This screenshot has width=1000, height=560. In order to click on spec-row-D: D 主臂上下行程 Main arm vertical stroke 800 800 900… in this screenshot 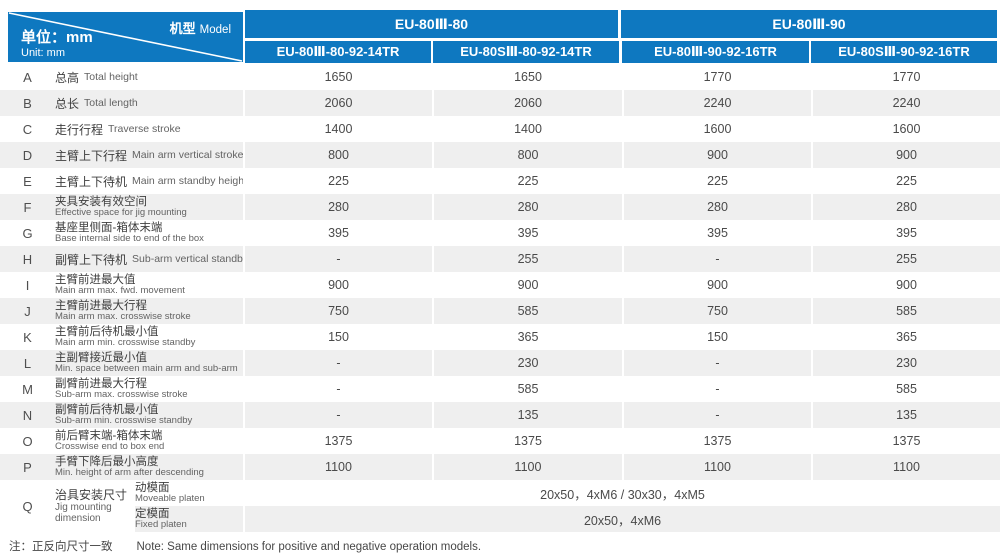, I will do `click(500, 155)`.